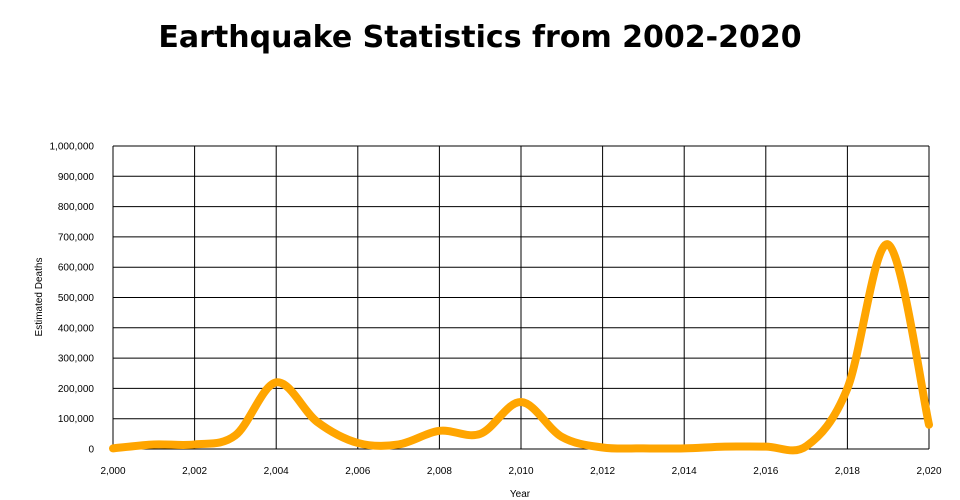  Describe the element at coordinates (76, 237) in the screenshot. I see `y-tick-label: 700,000` at that location.